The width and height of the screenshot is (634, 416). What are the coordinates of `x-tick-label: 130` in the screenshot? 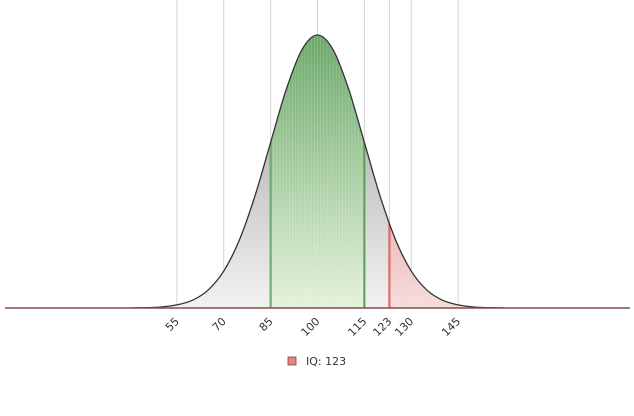 It's located at (404, 327).